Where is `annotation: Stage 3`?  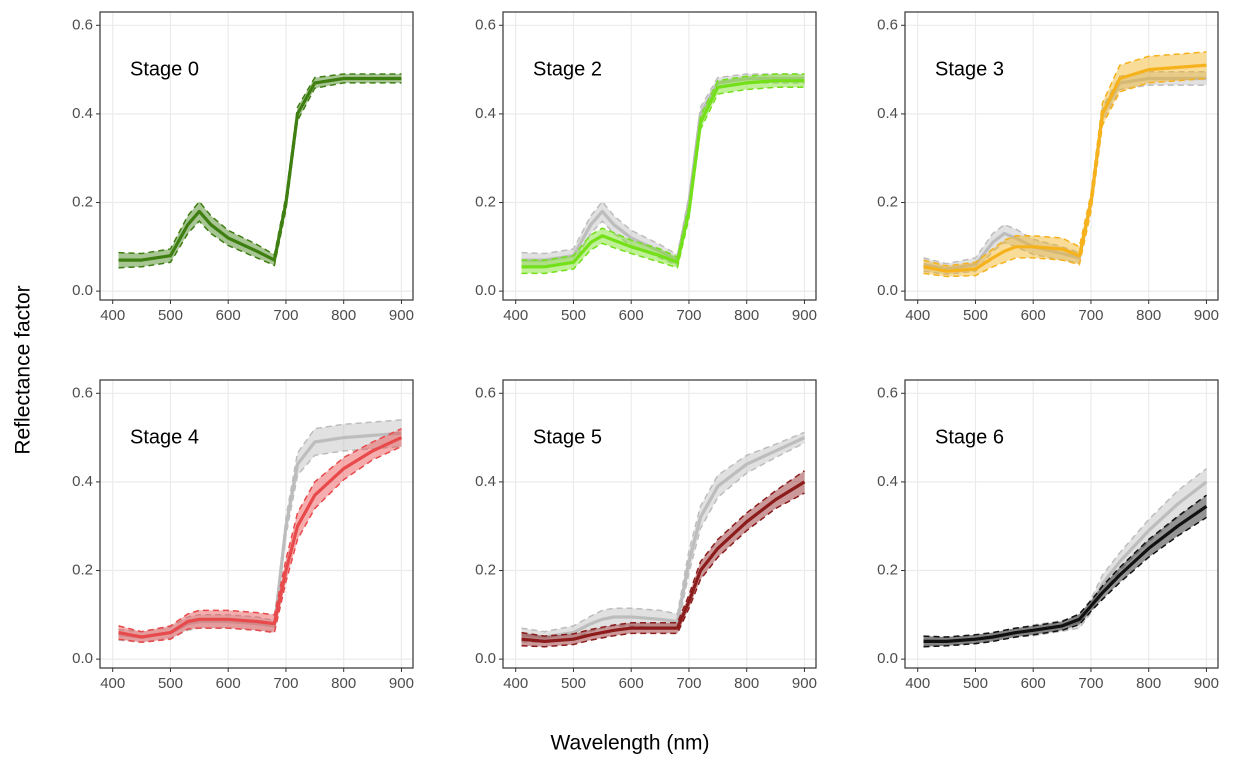 annotation: Stage 3 is located at coordinates (969, 69).